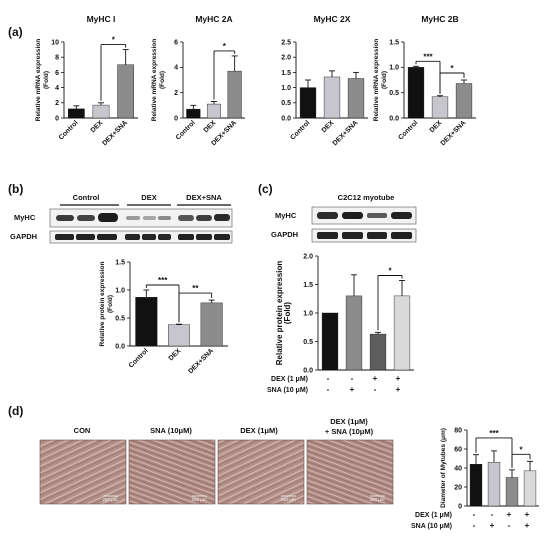 This screenshot has height=538, width=550. I want to click on micrograph-title-sna: SNA (10μM), so click(171, 430).